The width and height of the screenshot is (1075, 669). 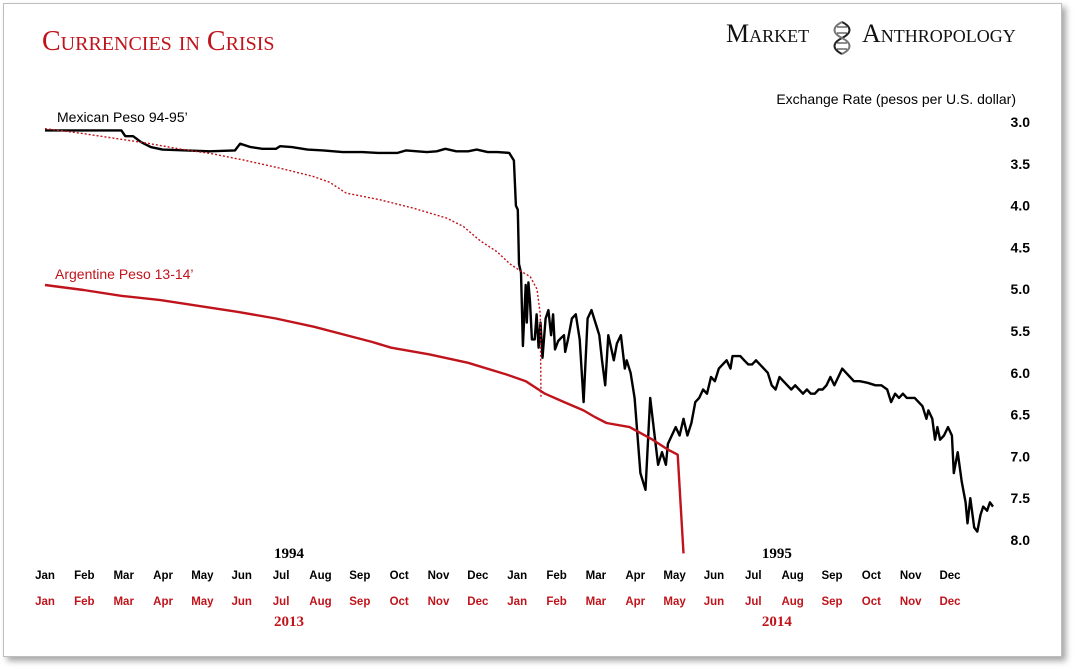 I want to click on x-axis-years: 1994 1995 2013 2014, so click(x=533, y=588).